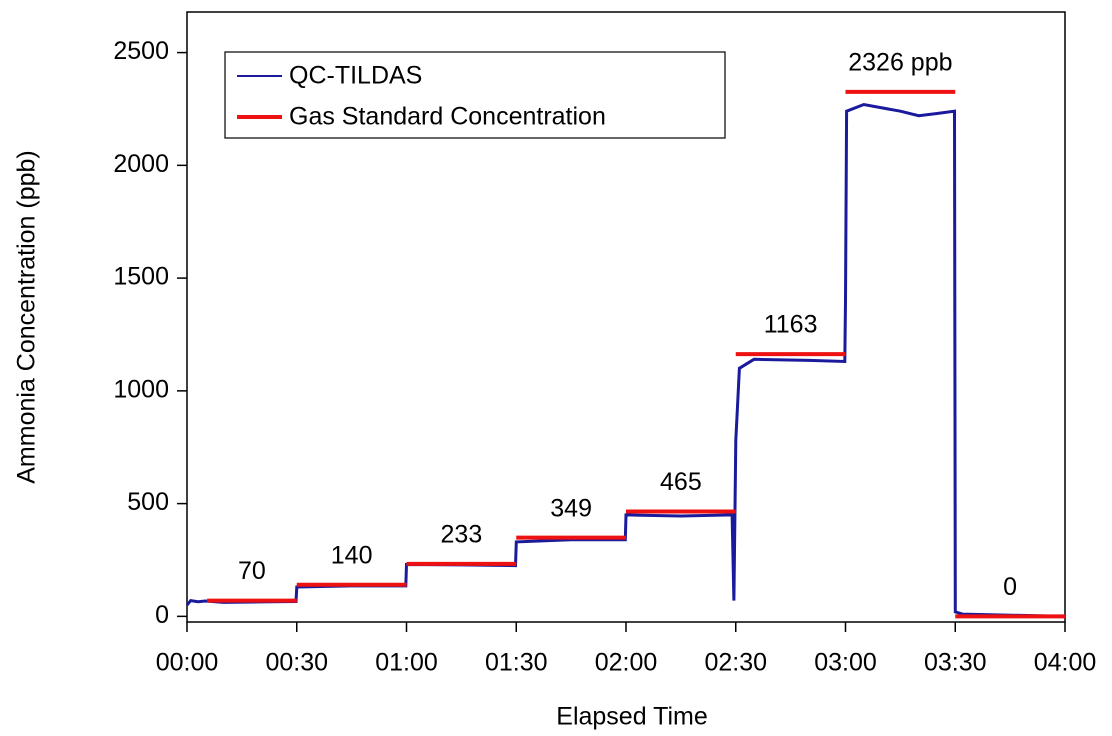 Image resolution: width=1112 pixels, height=736 pixels. What do you see at coordinates (162, 615) in the screenshot?
I see `y-tick-label: 0` at bounding box center [162, 615].